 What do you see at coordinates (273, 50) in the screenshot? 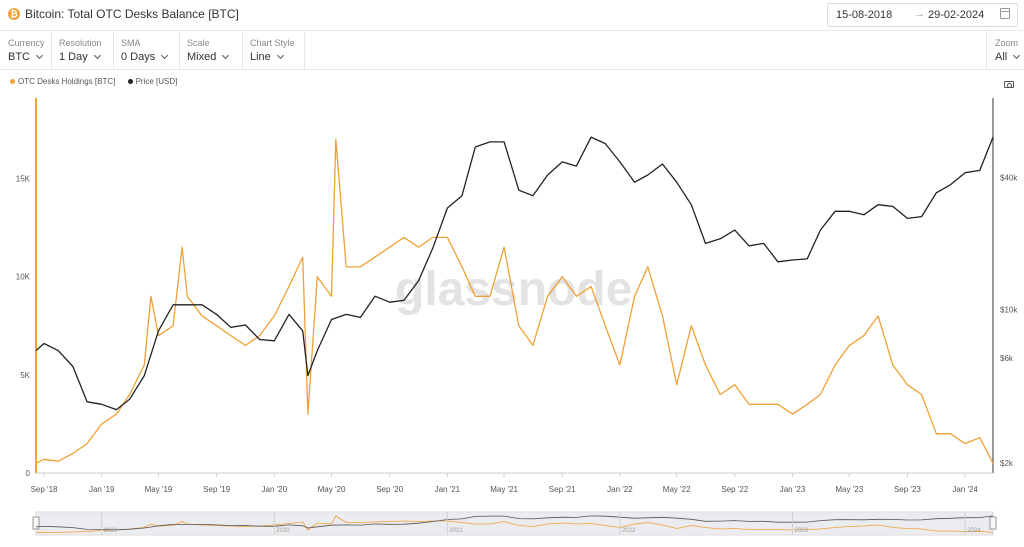
I see `chart-style-select: Chart Style Line` at bounding box center [273, 50].